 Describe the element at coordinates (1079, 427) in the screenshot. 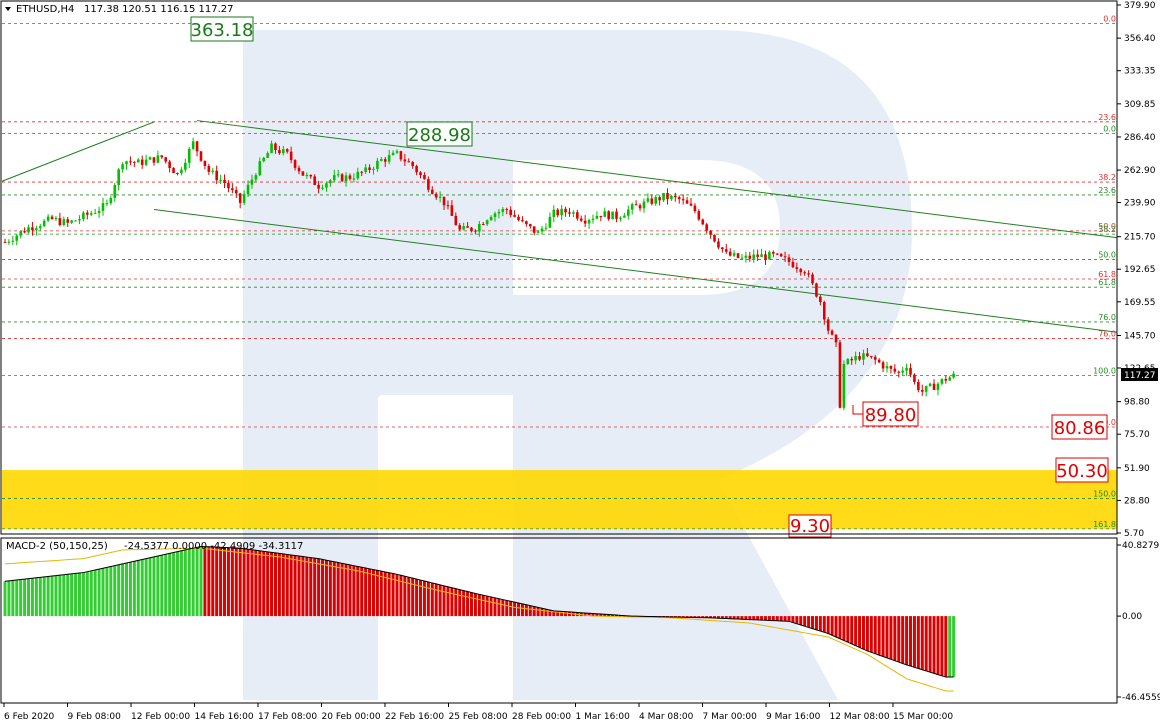

I see `annotation-red: 80.86` at that location.